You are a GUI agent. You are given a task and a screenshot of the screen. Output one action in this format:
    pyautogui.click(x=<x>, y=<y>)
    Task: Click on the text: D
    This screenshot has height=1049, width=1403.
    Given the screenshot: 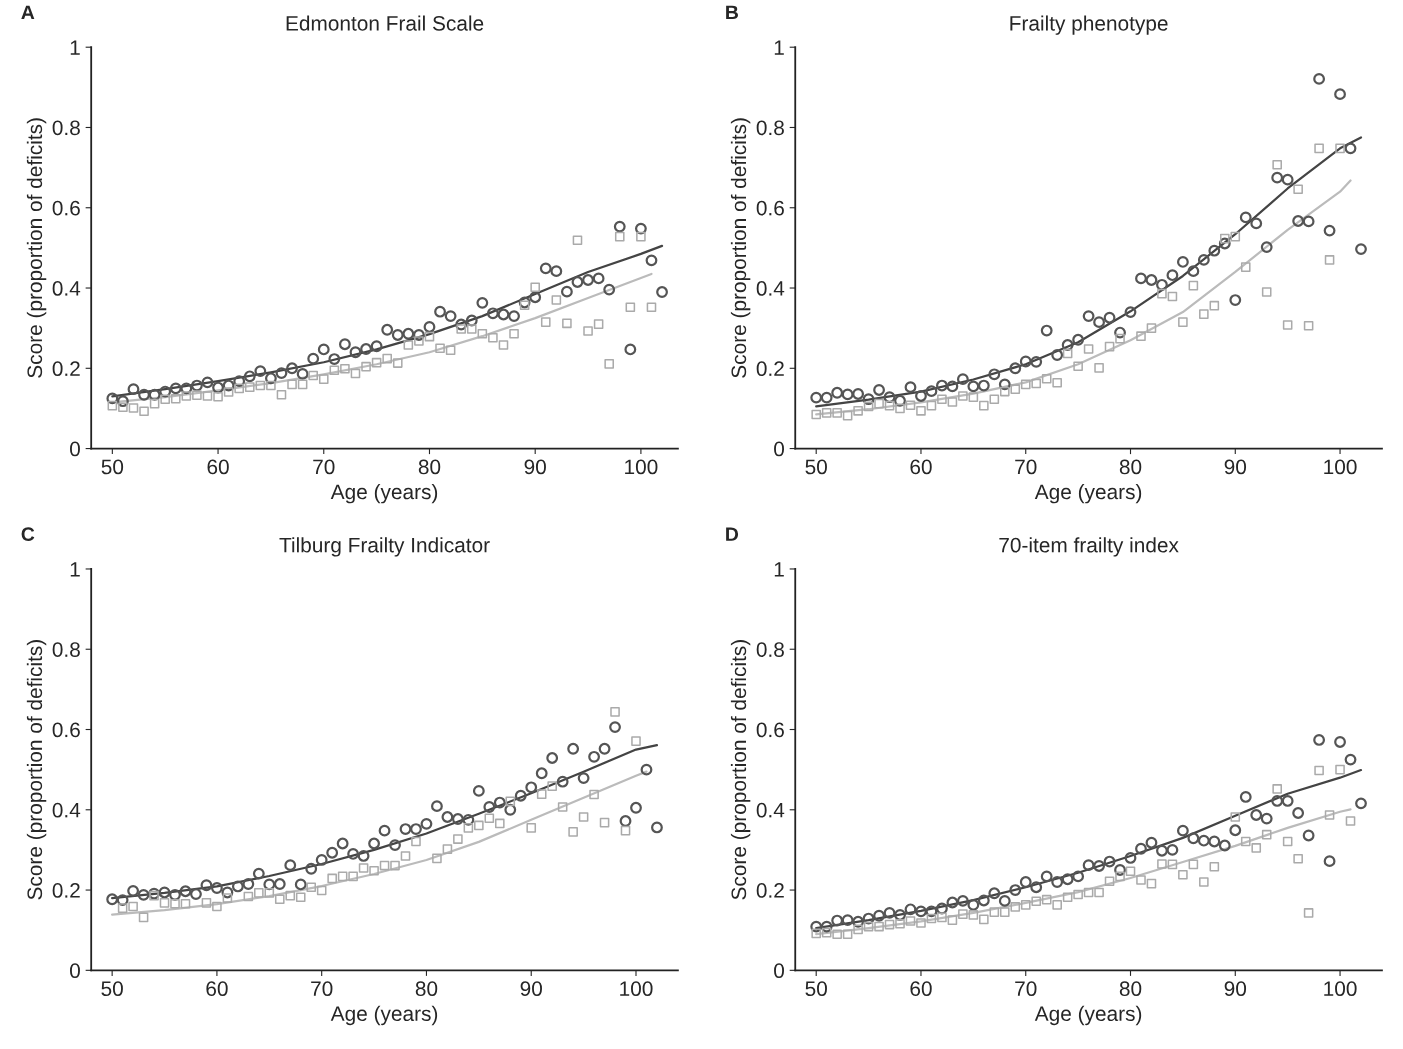 What is the action you would take?
    pyautogui.click(x=732, y=534)
    